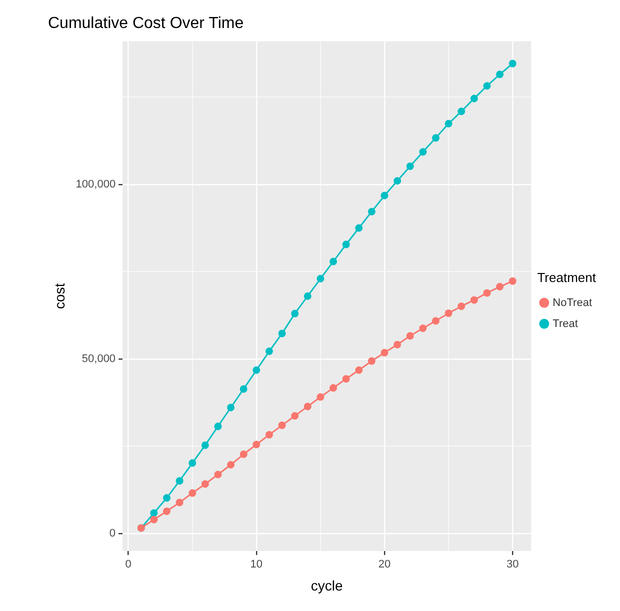  What do you see at coordinates (327, 585) in the screenshot?
I see `x-axis-title: cycle` at bounding box center [327, 585].